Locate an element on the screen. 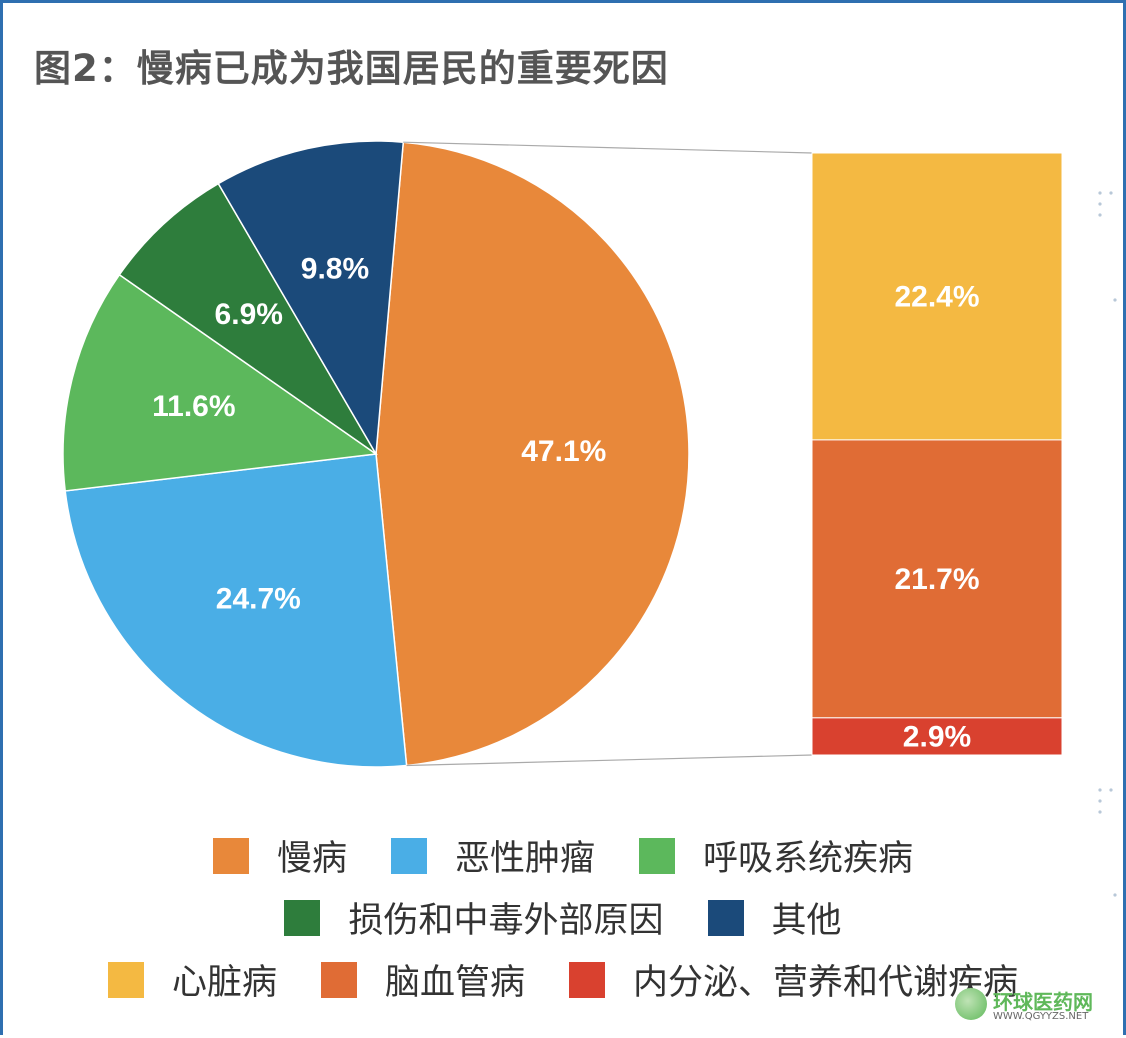 The width and height of the screenshot is (1126, 1038). legend-row-2: 损伤和中毒外部原因 其他 is located at coordinates (563, 917).